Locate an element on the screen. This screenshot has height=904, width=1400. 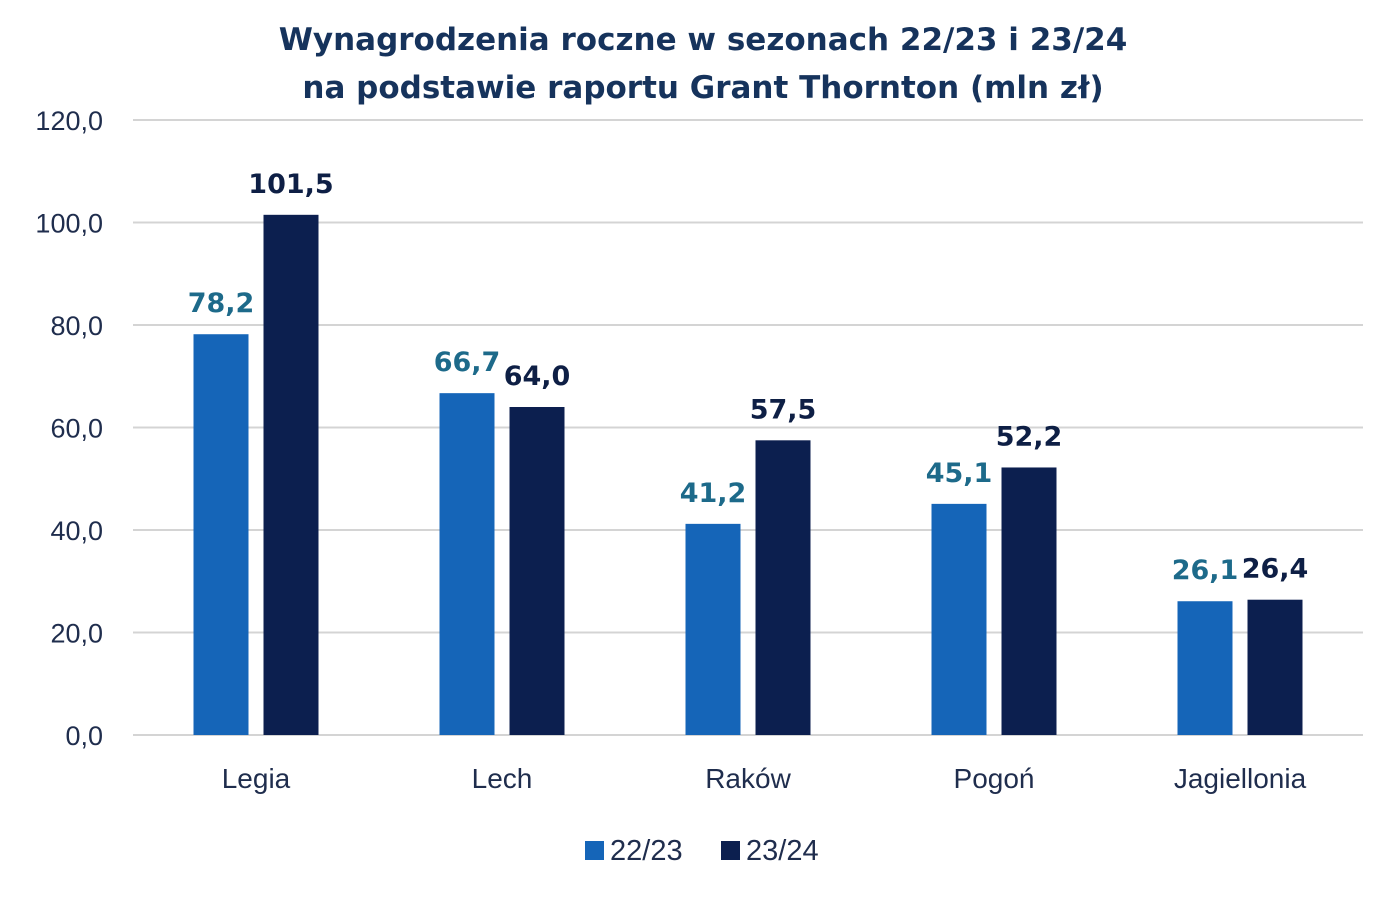
data-label: 64,0 is located at coordinates (537, 376).